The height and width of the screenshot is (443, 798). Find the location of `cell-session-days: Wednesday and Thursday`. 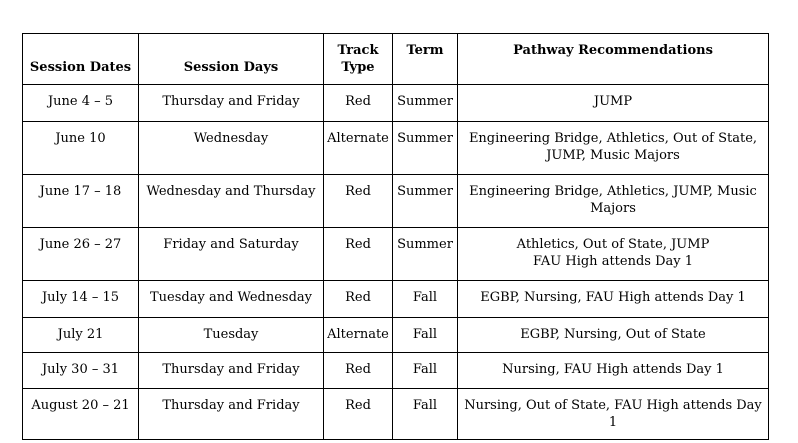

cell-session-days: Wednesday and Thursday is located at coordinates (231, 201).